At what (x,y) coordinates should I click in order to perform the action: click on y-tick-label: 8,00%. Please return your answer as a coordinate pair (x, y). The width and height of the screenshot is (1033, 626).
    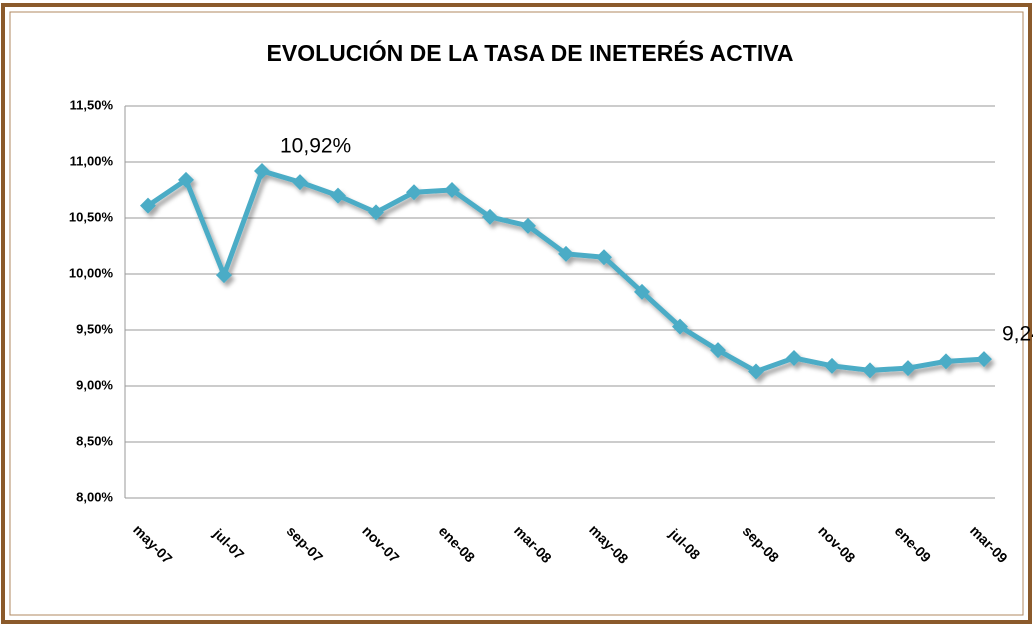
    Looking at the image, I should click on (94, 496).